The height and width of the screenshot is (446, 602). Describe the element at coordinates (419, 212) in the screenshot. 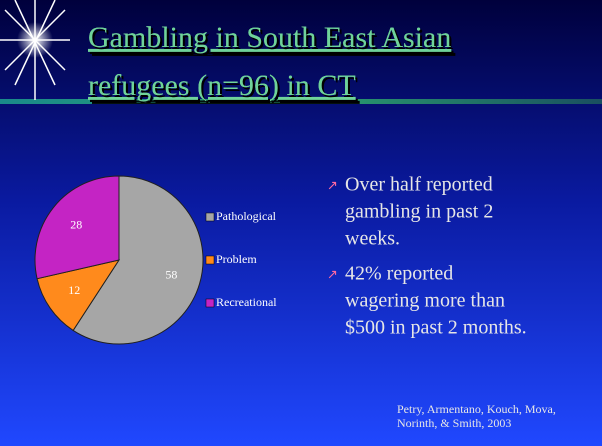

I see `bullet-text: gambling in past 2` at that location.